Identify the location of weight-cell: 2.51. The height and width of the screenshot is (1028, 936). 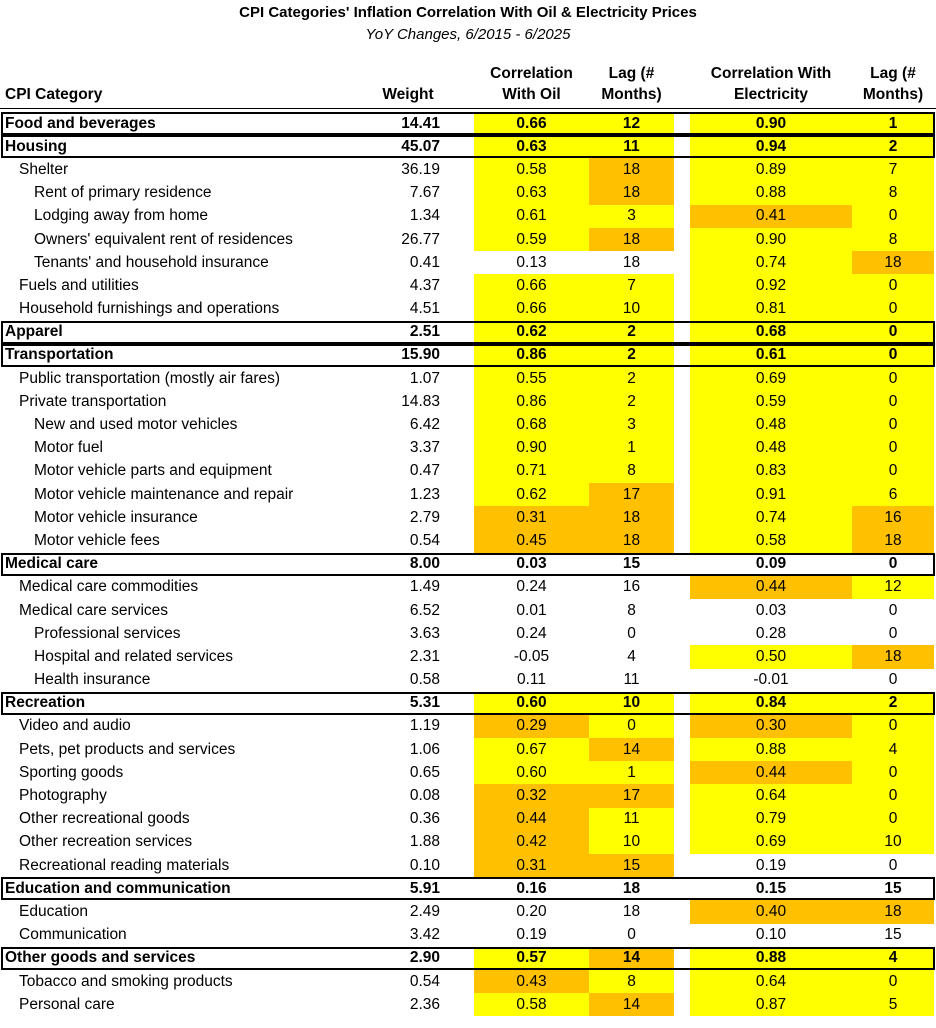
(424, 332).